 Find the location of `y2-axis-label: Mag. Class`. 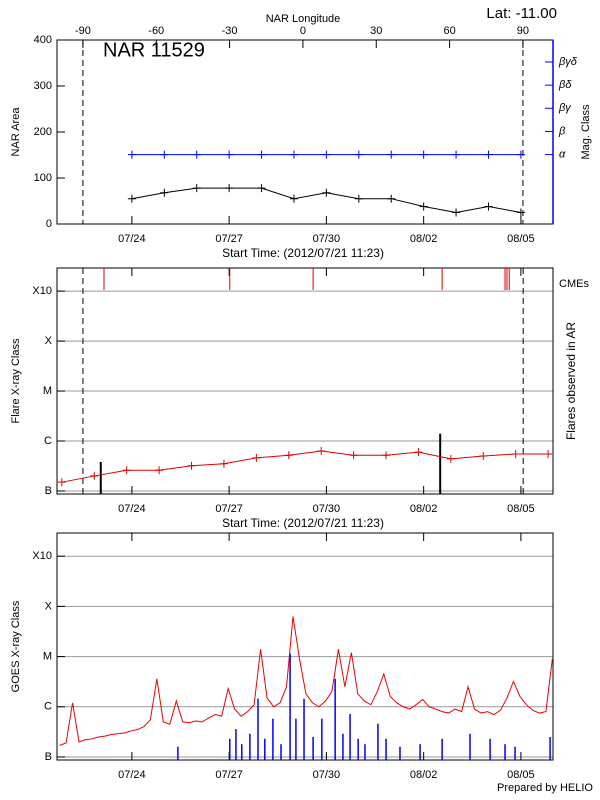

y2-axis-label: Mag. Class is located at coordinates (586, 132).